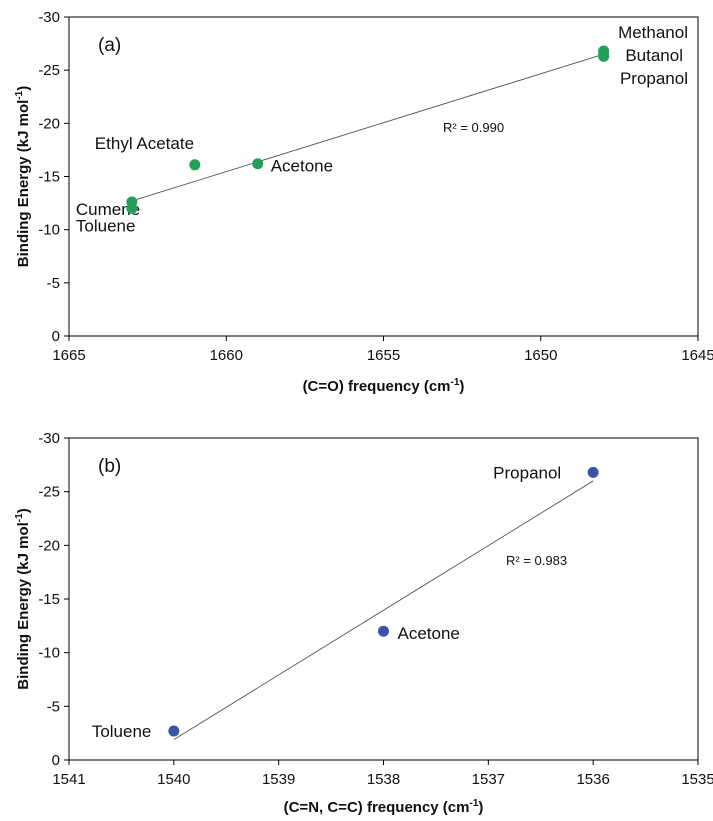  I want to click on panel-label: (a), so click(109, 45).